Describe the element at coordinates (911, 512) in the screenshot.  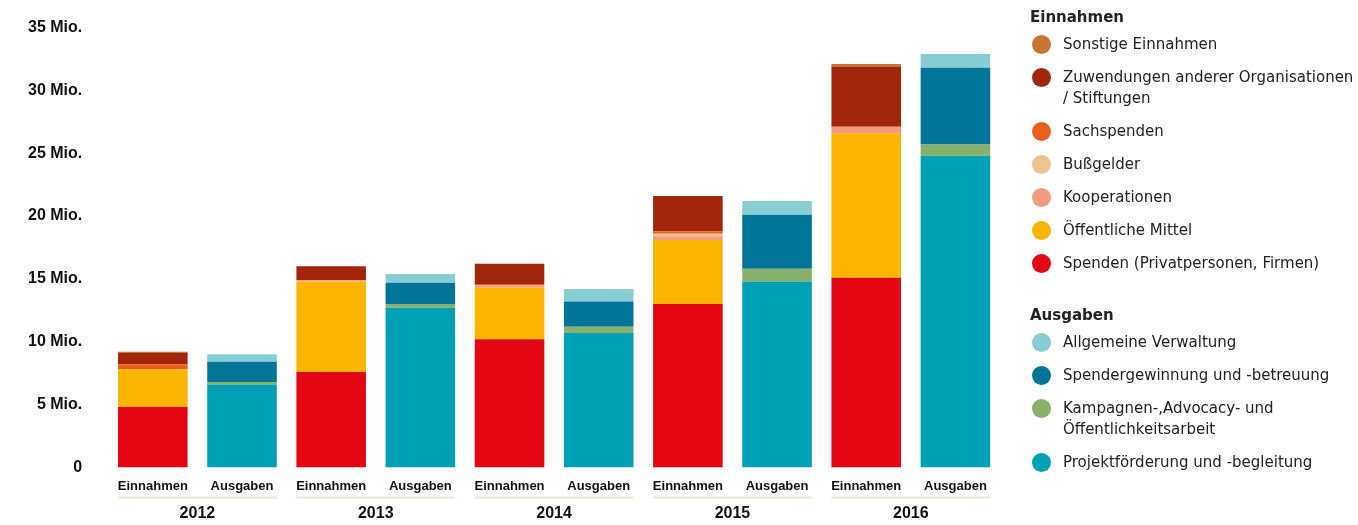
I see `text: 2016` at that location.